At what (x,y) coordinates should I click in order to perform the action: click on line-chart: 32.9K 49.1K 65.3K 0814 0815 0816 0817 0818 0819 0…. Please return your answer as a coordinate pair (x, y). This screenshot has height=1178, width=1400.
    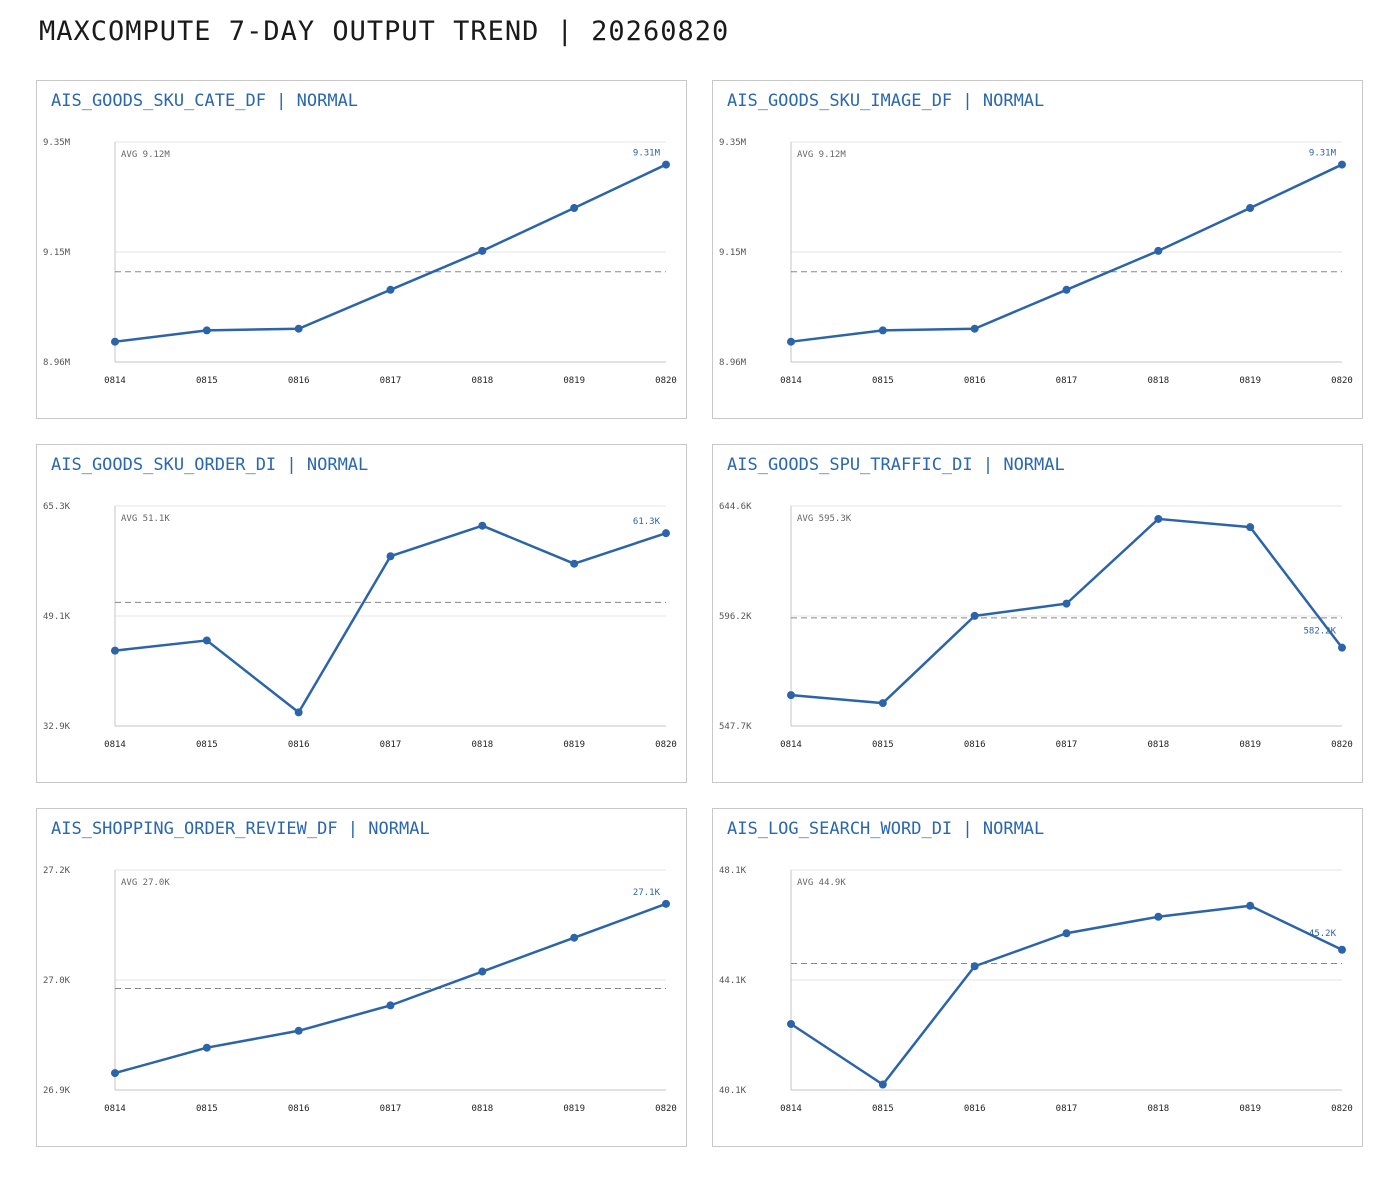
    Looking at the image, I should click on (360, 626).